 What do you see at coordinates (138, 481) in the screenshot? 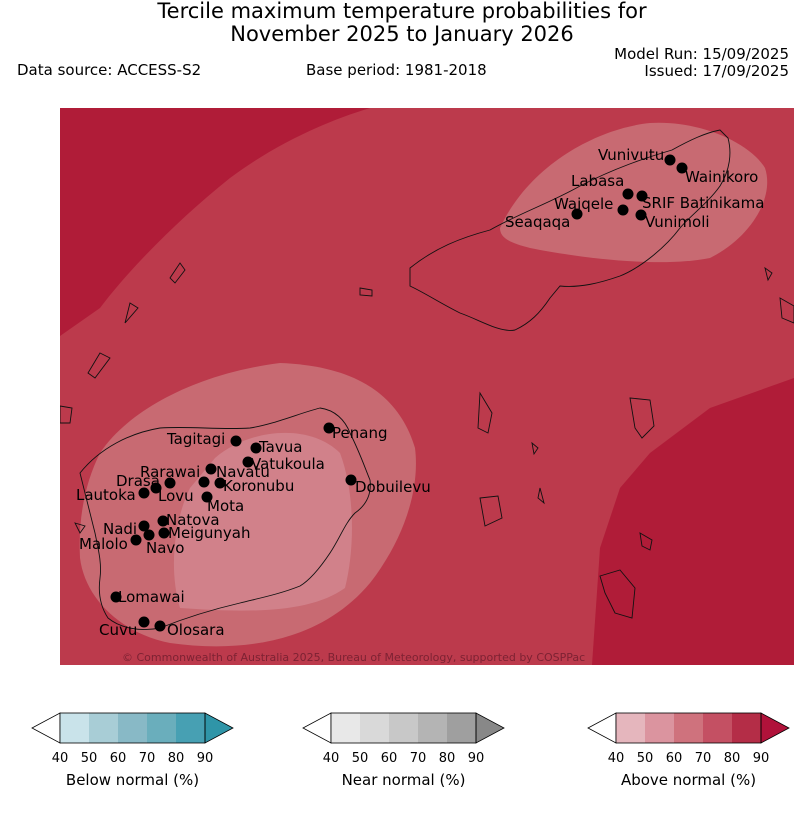
I see `station-label-drasa: Drasa` at bounding box center [138, 481].